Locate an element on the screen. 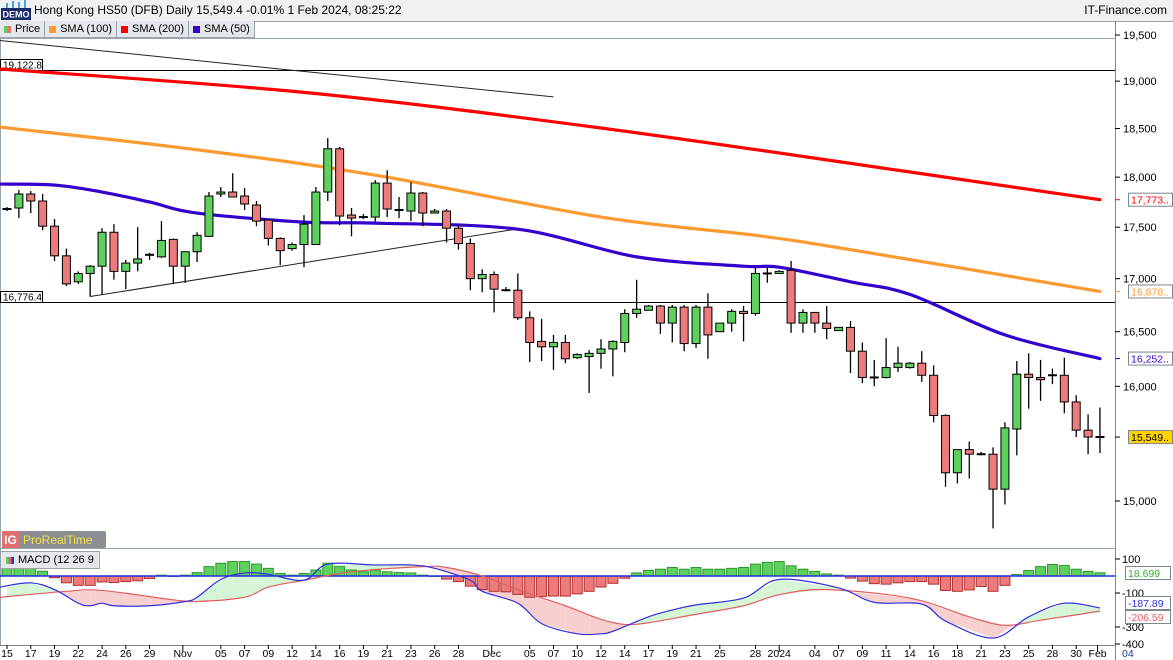 The image size is (1173, 660). x-tick-label: 2024 is located at coordinates (780, 654).